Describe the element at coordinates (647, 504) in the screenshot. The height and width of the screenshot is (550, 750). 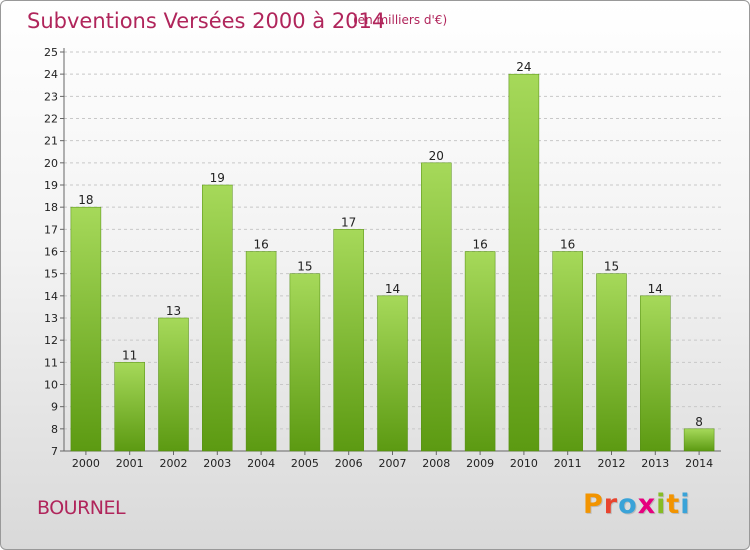
I see `logo-letter: x` at that location.